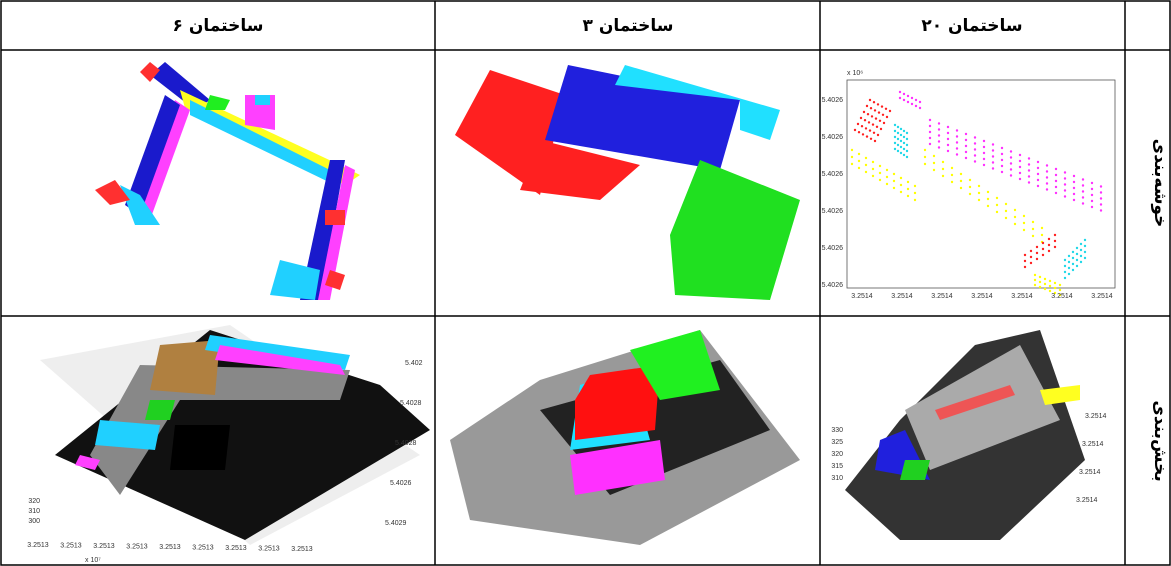 The height and width of the screenshot is (566, 1171). Describe the element at coordinates (628, 26) in the screenshot. I see `column-header: ساختمان ۳` at that location.